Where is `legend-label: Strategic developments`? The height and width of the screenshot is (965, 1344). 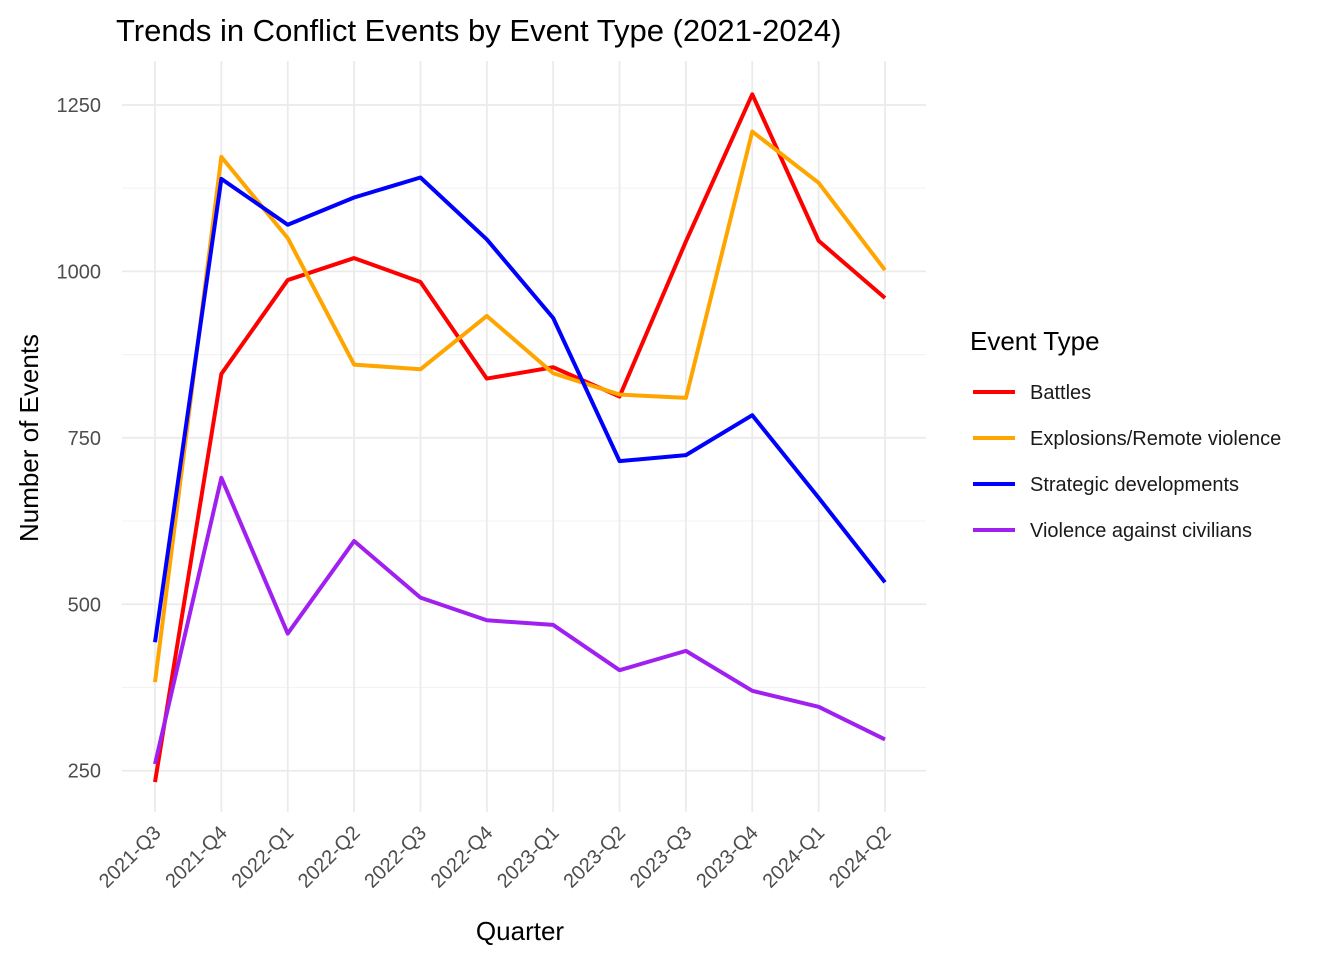
legend-label: Strategic developments is located at coordinates (1134, 485).